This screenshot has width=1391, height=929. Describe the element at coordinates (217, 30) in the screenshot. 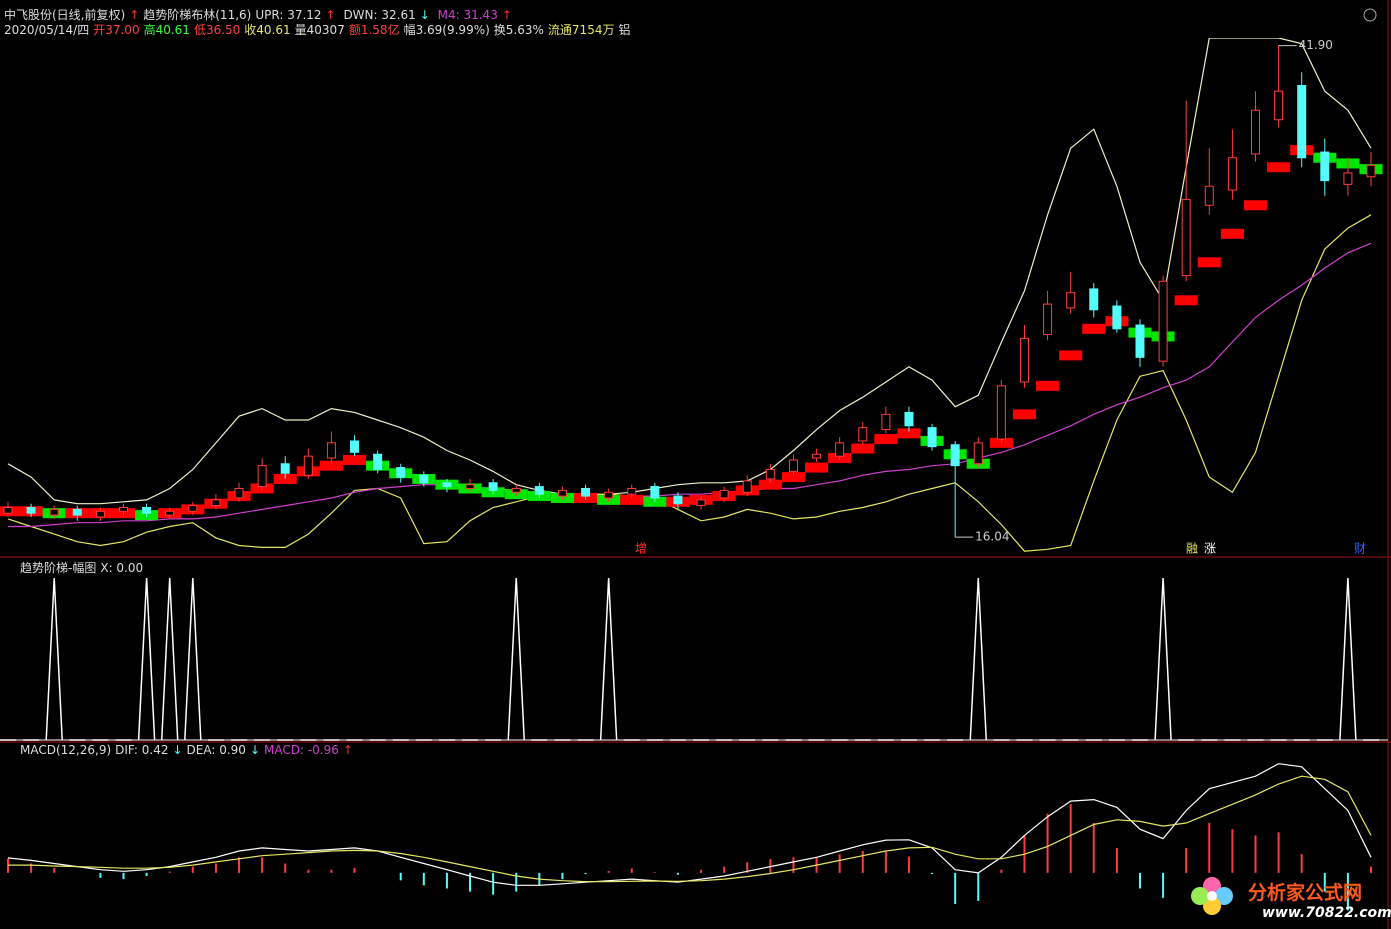

I see `quote-item: 低36.50` at that location.